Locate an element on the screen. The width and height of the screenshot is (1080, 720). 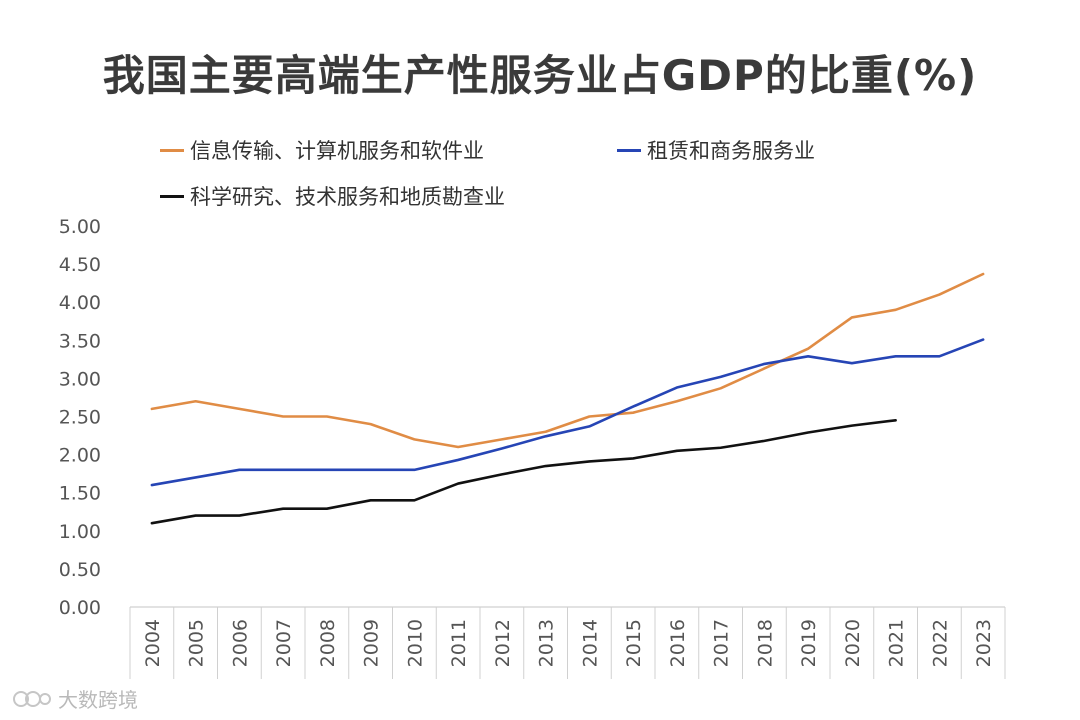
watermark-logo-icon is located at coordinates (32, 698).